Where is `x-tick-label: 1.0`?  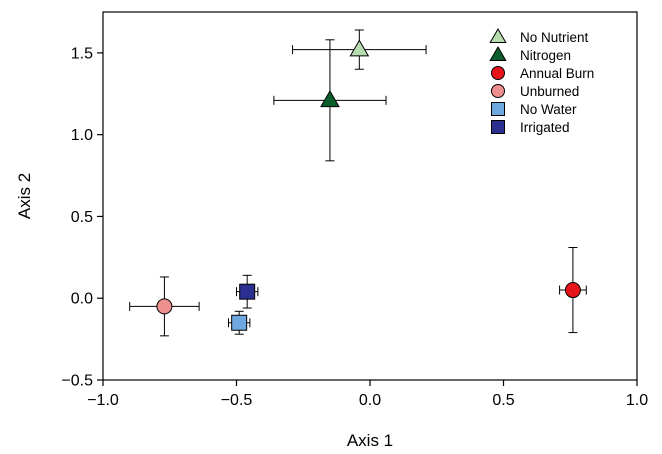
x-tick-label: 1.0 is located at coordinates (637, 400).